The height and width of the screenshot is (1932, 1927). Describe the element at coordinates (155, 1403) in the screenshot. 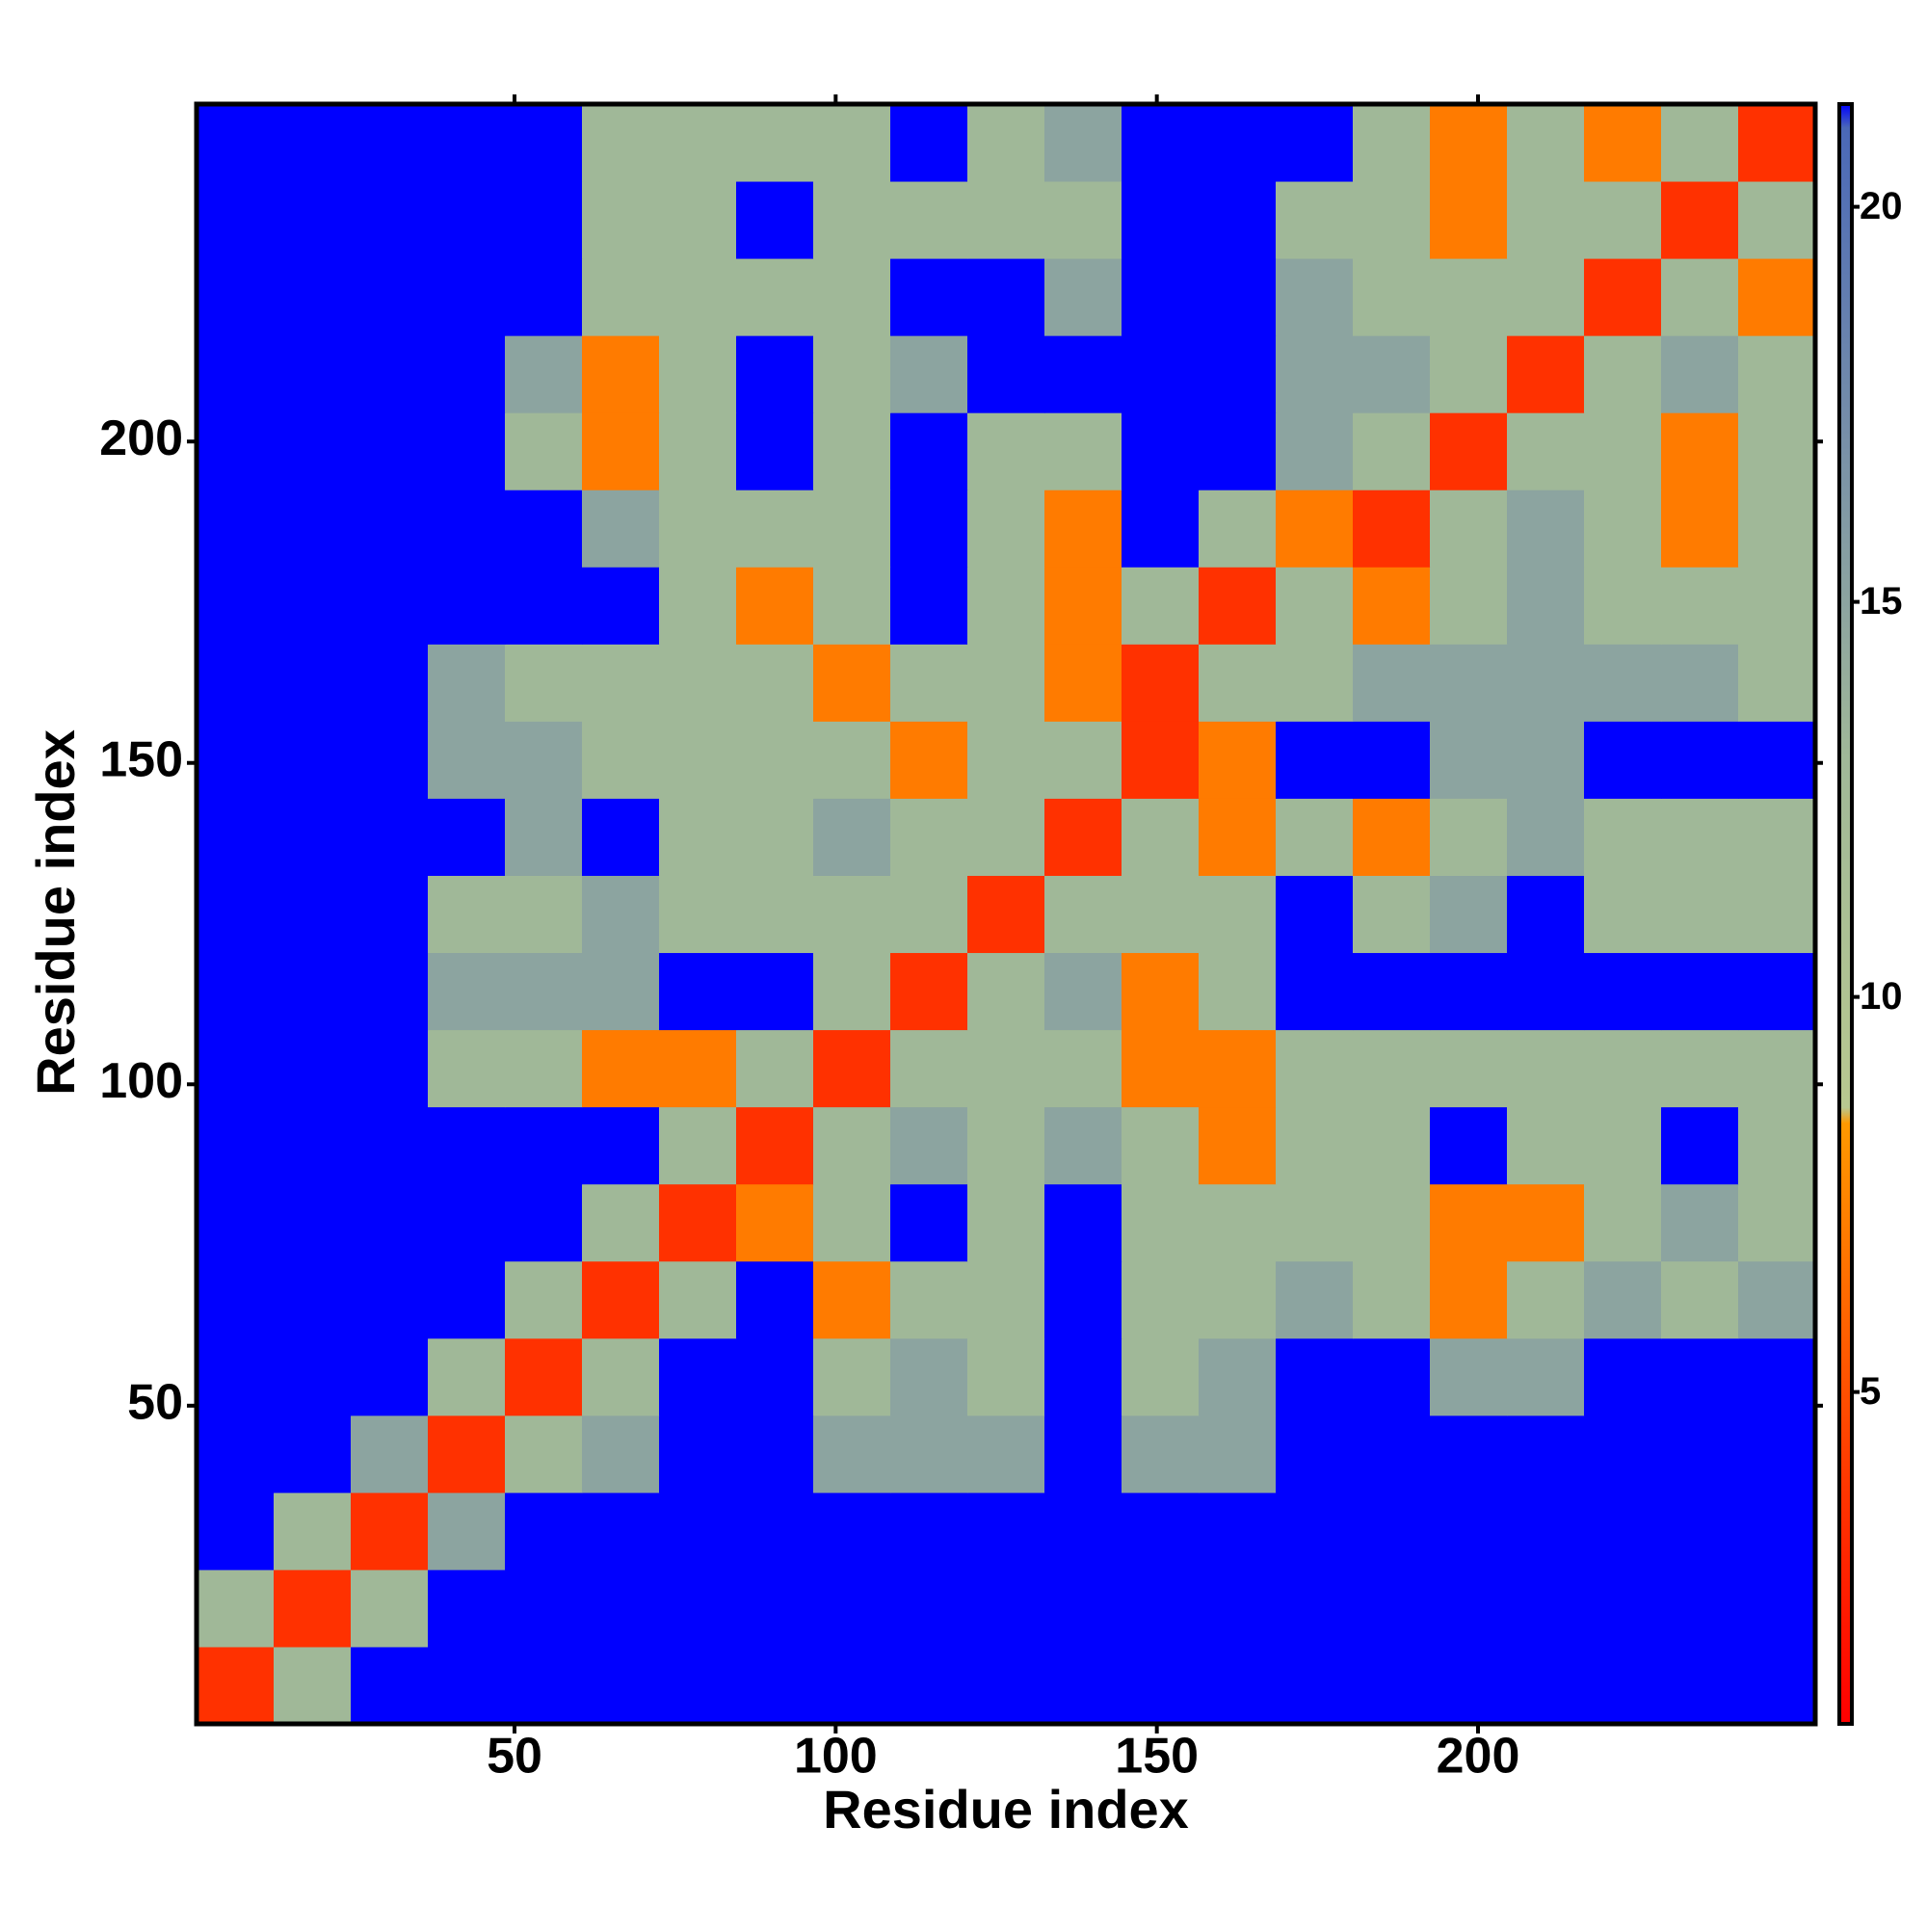

I see `y-tick-label: 50` at that location.